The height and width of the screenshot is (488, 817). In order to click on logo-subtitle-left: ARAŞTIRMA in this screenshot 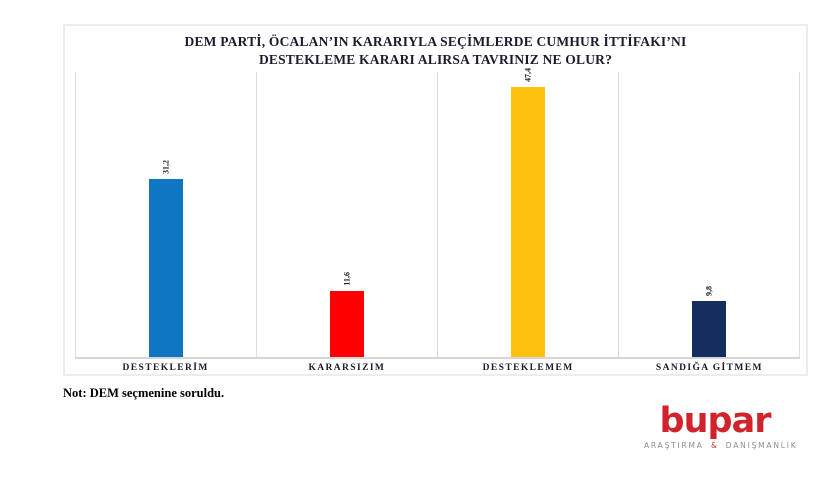, I will do `click(674, 445)`.